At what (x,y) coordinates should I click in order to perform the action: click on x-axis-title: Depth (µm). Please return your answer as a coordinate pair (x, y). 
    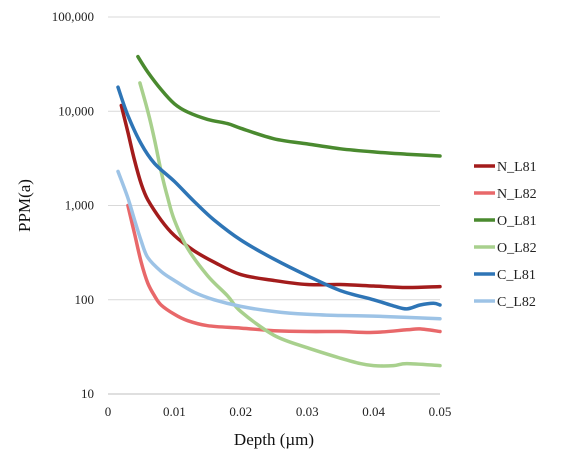
    Looking at the image, I should click on (274, 439).